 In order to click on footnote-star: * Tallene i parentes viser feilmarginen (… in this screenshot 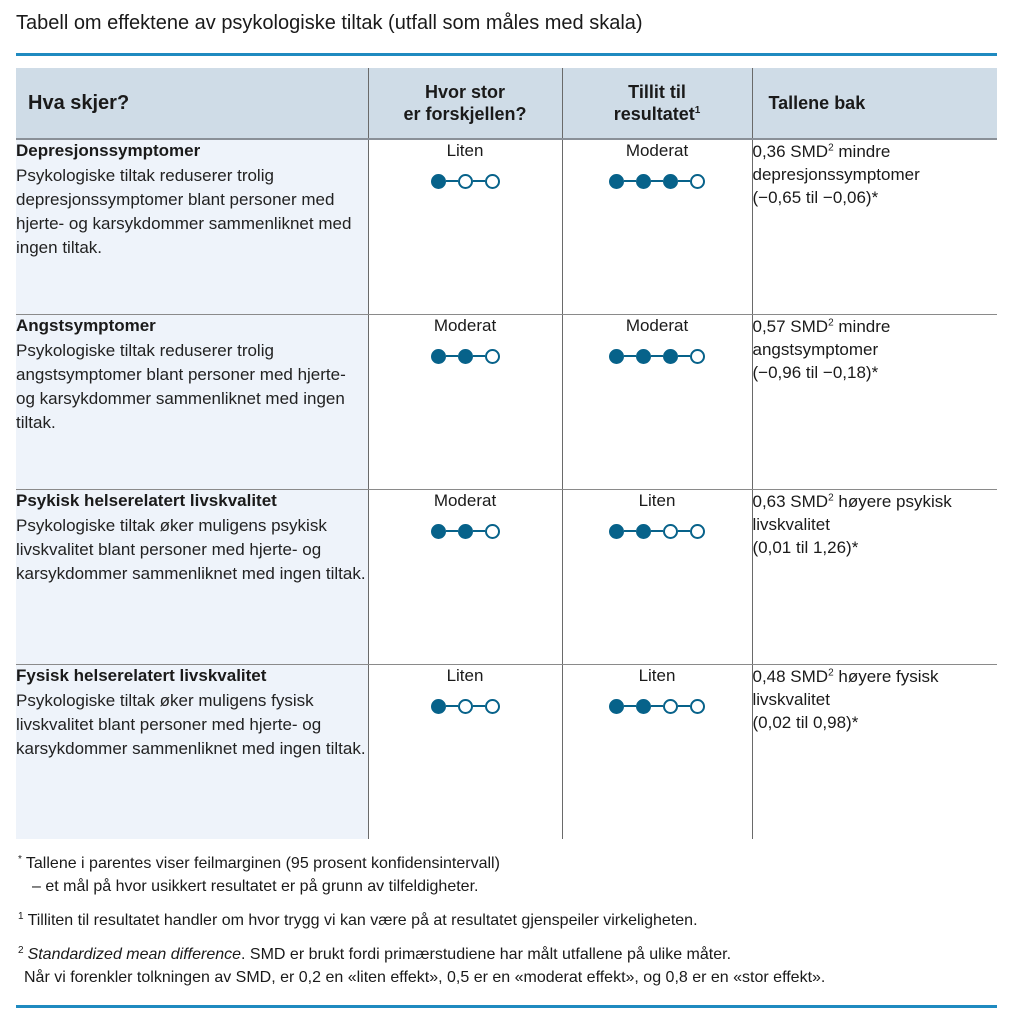, I will do `click(421, 875)`.